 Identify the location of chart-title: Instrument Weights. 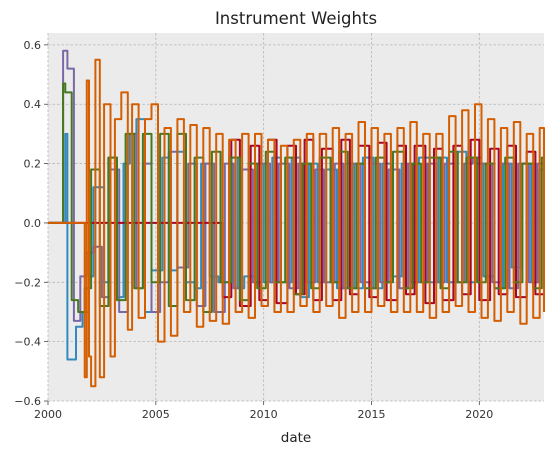
(296, 18).